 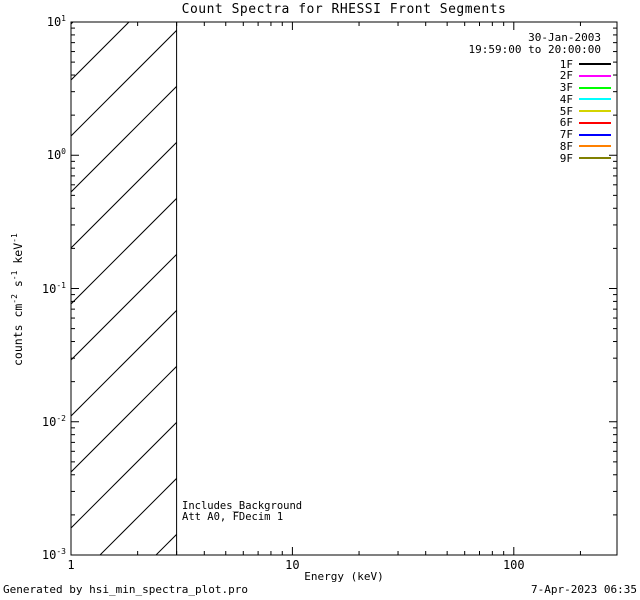 What do you see at coordinates (17, 299) in the screenshot?
I see `y-axis-title: counts cm-2 s-1 keV-1` at bounding box center [17, 299].